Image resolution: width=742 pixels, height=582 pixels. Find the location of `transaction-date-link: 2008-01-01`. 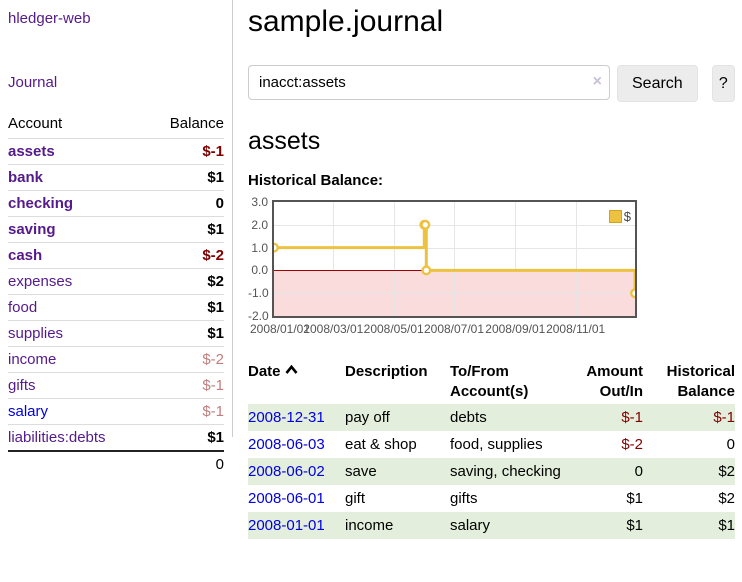

transaction-date-link: 2008-01-01 is located at coordinates (286, 525).